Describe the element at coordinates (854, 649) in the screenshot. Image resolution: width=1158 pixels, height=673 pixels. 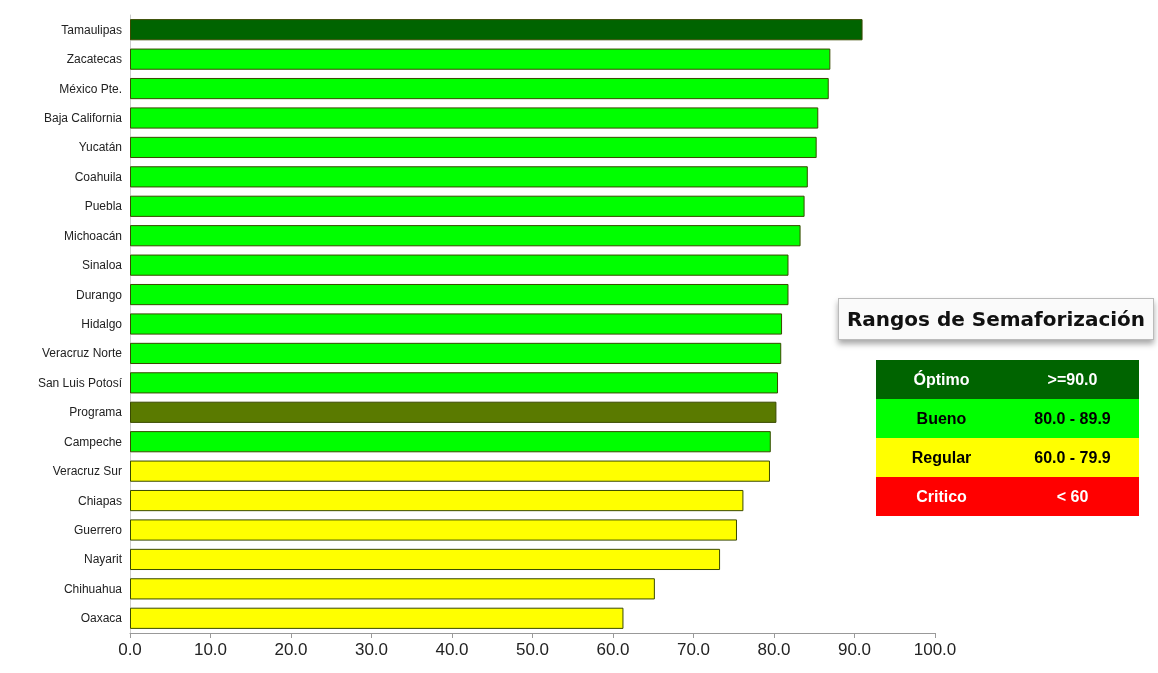
I see `x-tick-label: 90.0` at that location.